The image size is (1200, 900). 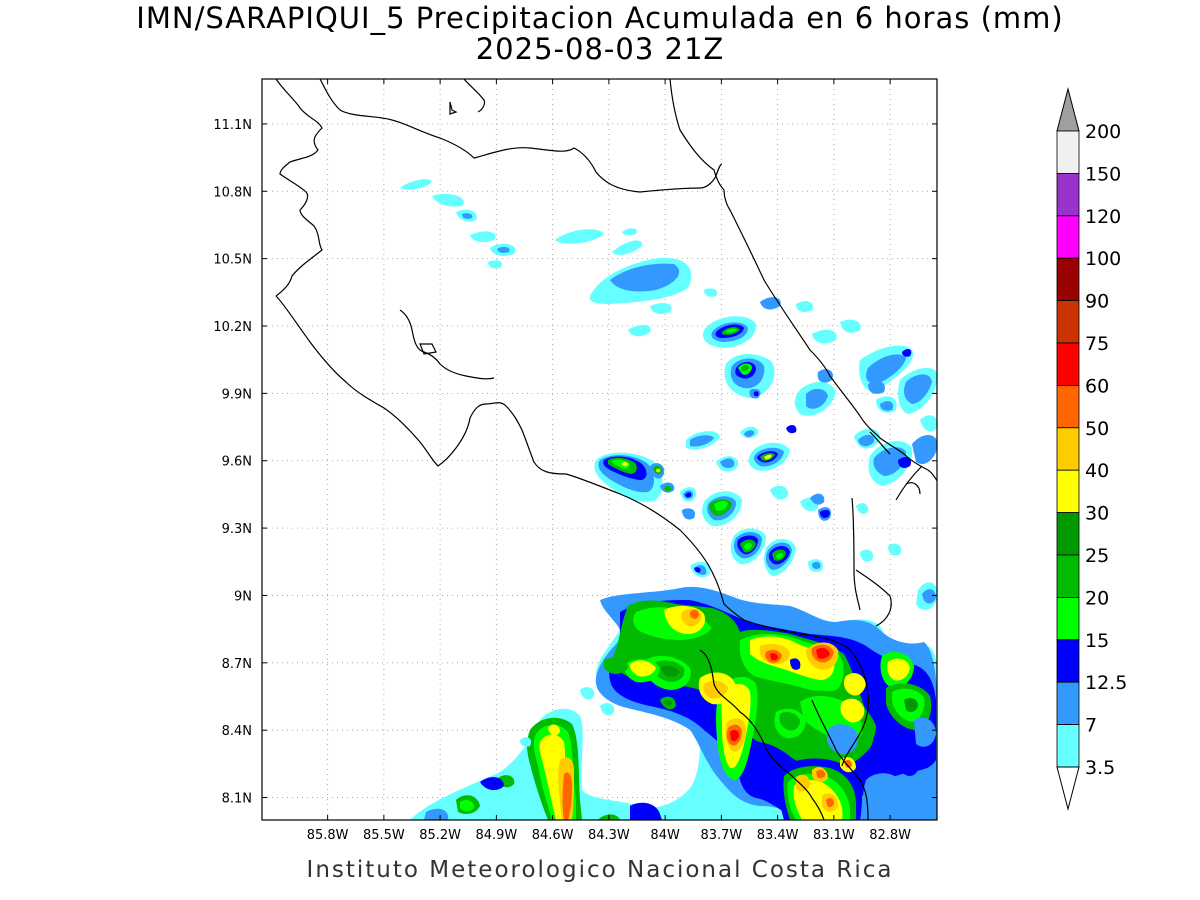 I want to click on lat-tick-label: 10.5N, so click(x=232, y=260).